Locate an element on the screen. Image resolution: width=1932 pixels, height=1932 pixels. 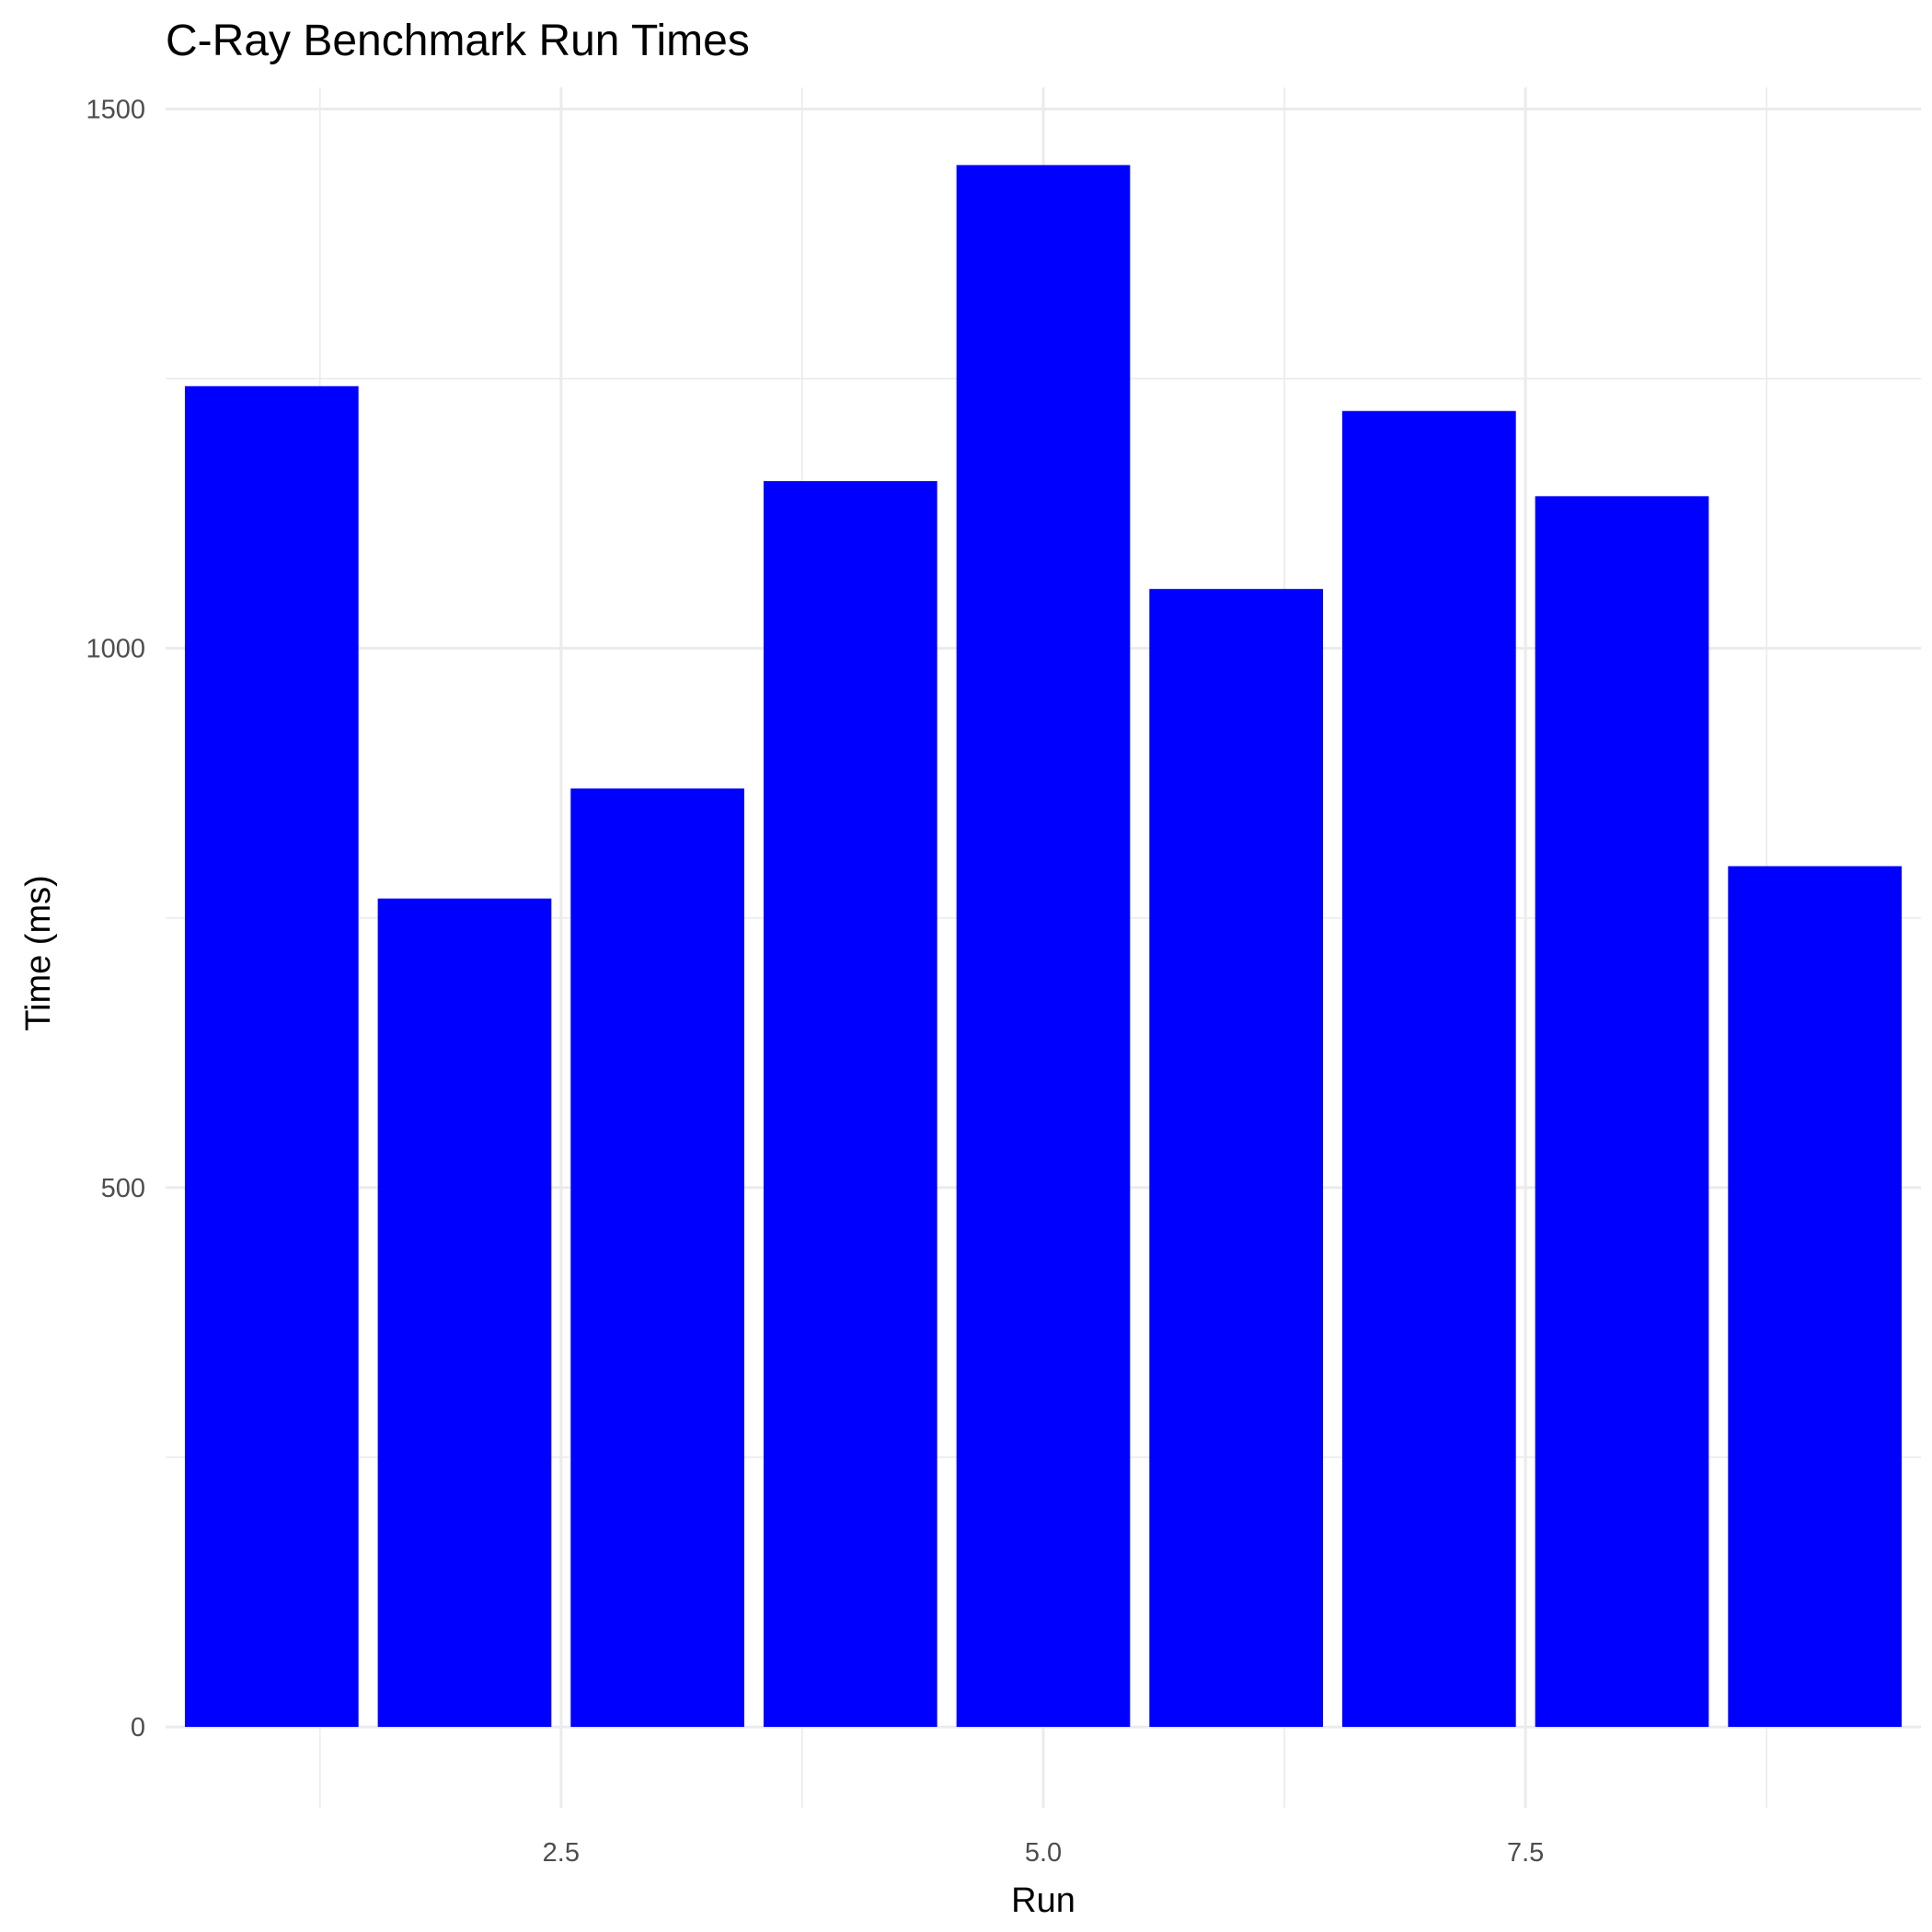
y-tick-label: 0 is located at coordinates (138, 1727).